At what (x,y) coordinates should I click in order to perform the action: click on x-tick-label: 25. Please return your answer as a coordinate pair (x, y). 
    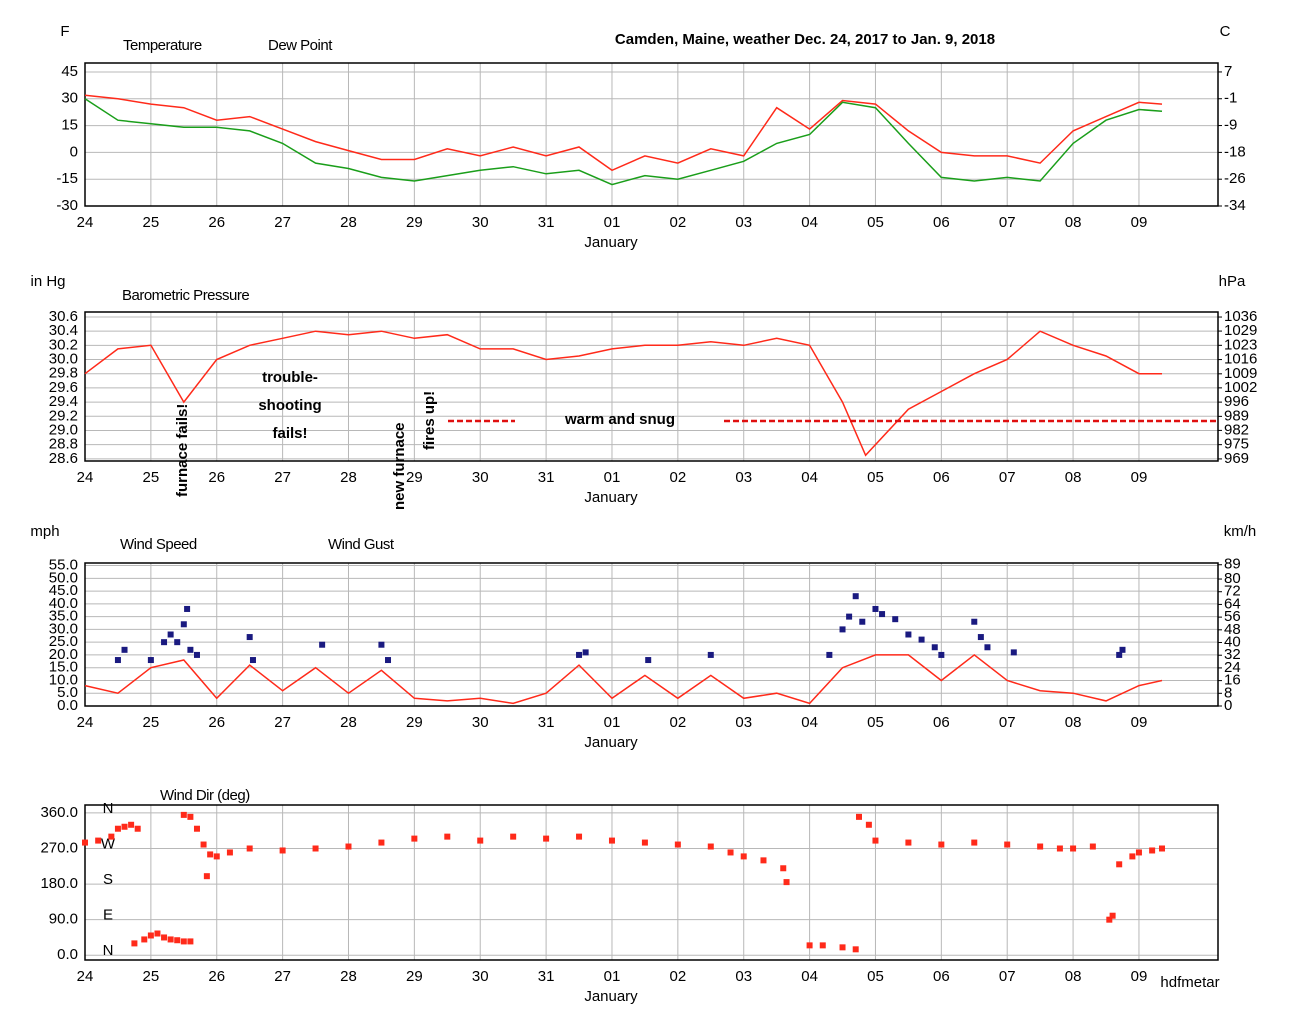
    Looking at the image, I should click on (151, 222).